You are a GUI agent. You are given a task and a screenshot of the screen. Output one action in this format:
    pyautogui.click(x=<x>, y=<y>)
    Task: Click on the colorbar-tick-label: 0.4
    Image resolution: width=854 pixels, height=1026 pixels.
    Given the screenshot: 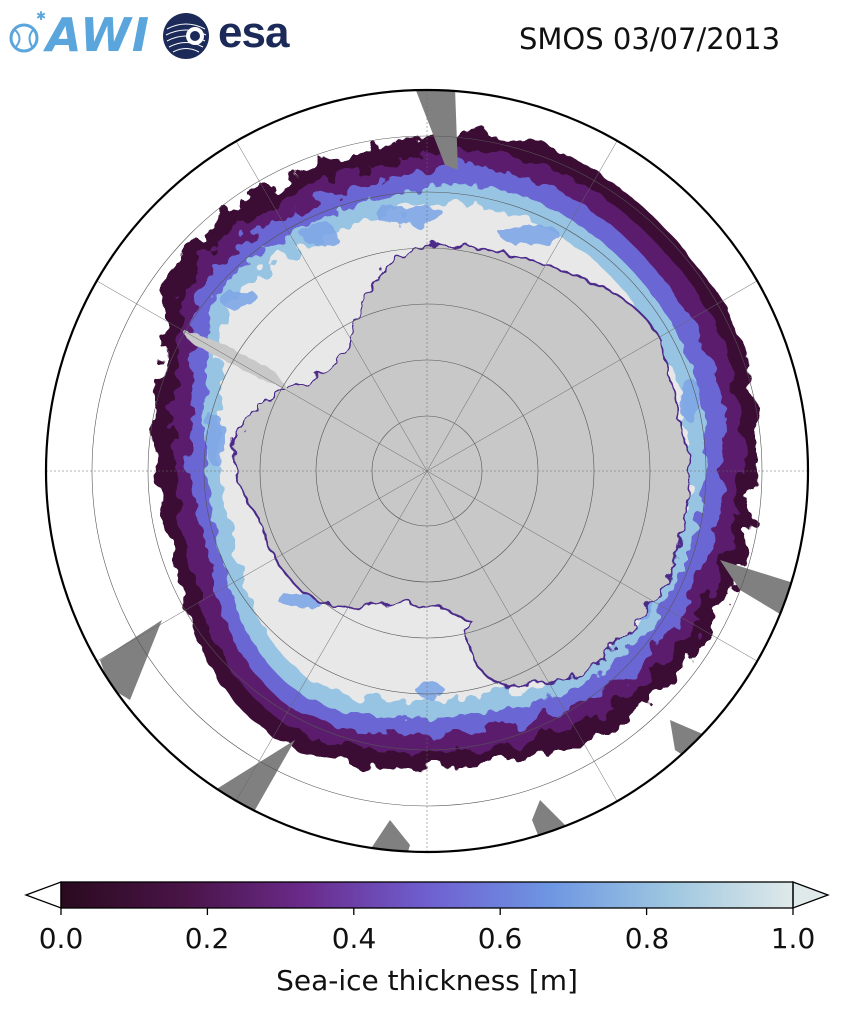 What is the action you would take?
    pyautogui.click(x=354, y=938)
    